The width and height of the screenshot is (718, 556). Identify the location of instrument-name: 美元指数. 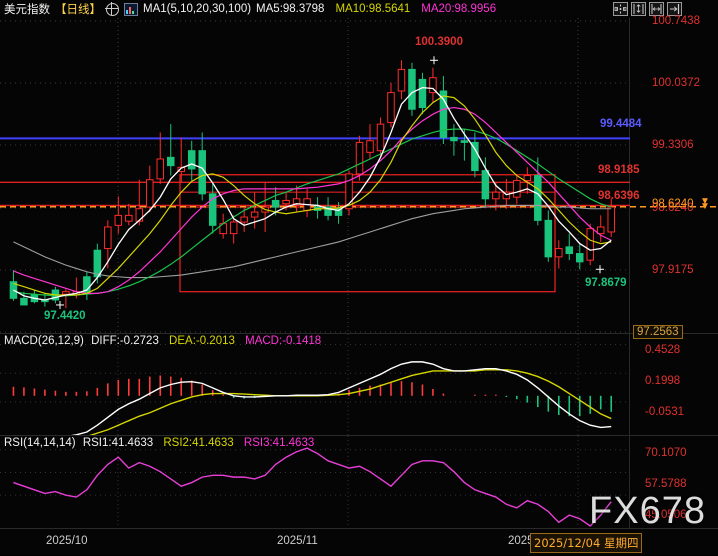
(27, 9).